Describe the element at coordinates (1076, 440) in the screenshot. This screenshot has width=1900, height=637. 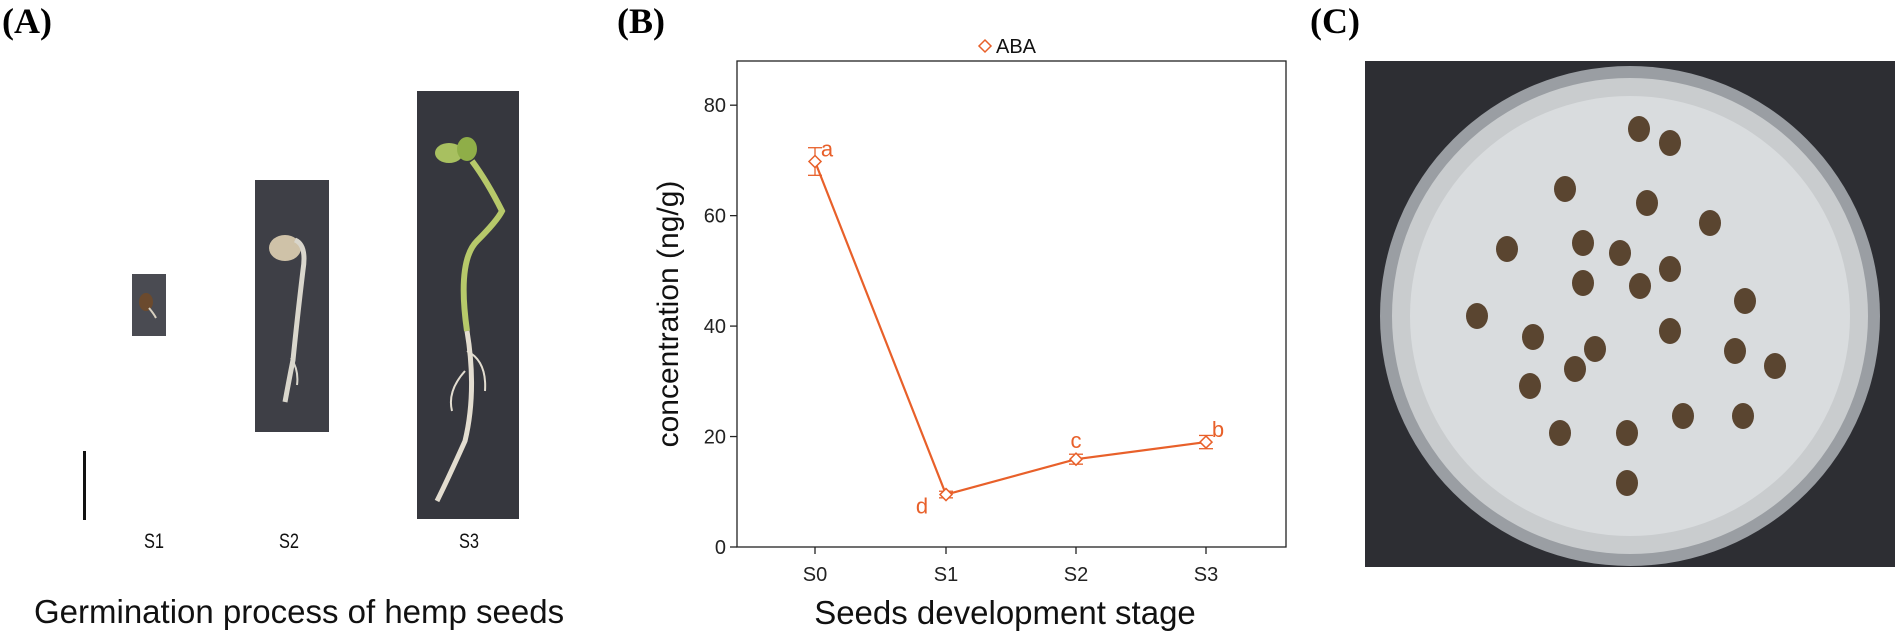
I see `significance-letter: c` at that location.